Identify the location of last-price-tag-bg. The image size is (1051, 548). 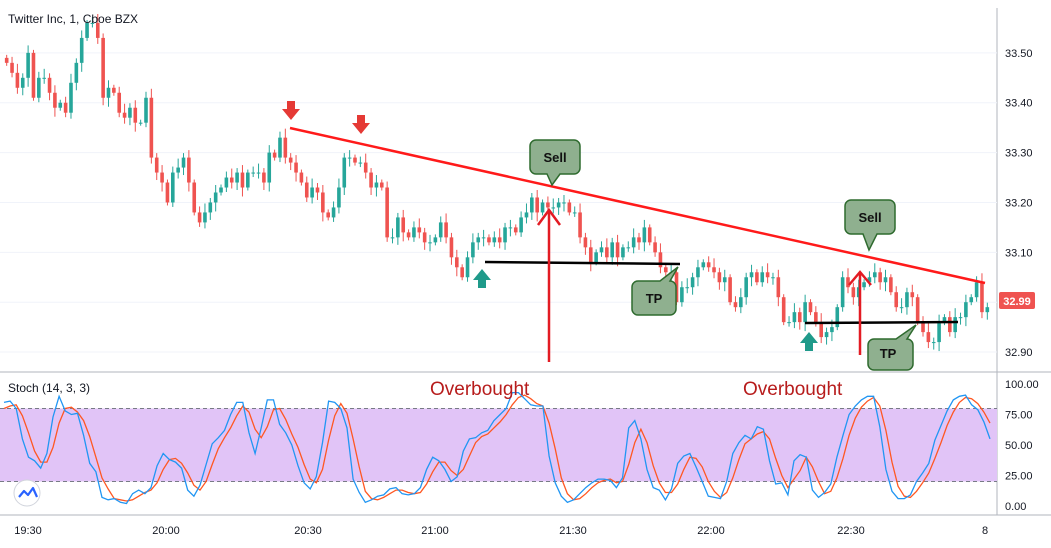
(1017, 300).